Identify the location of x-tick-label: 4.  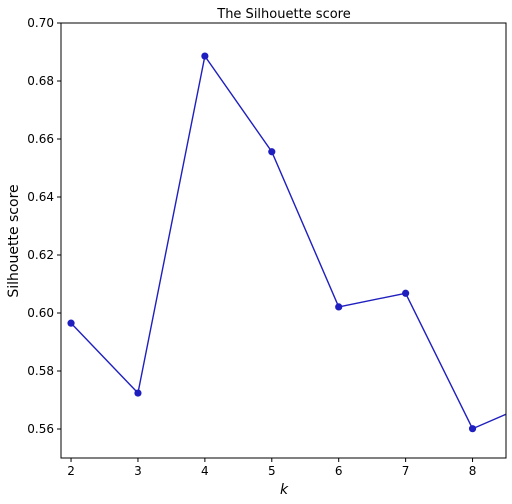
(205, 471).